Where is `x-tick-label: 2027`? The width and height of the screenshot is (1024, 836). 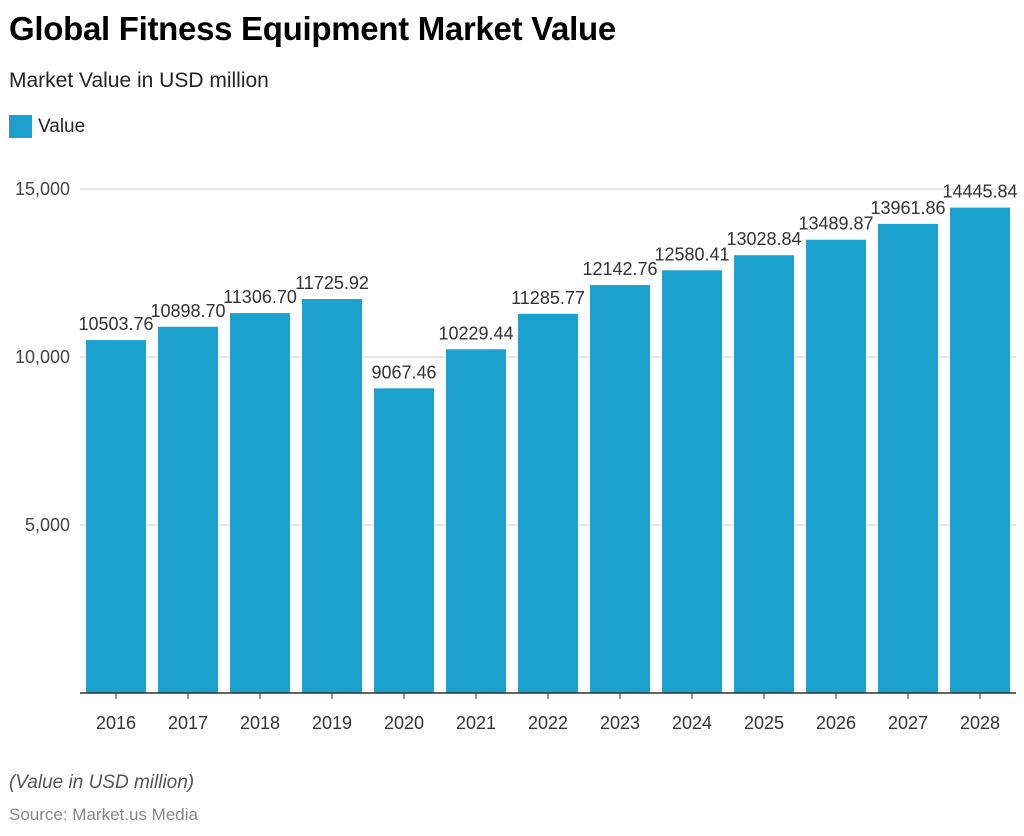
x-tick-label: 2027 is located at coordinates (908, 723).